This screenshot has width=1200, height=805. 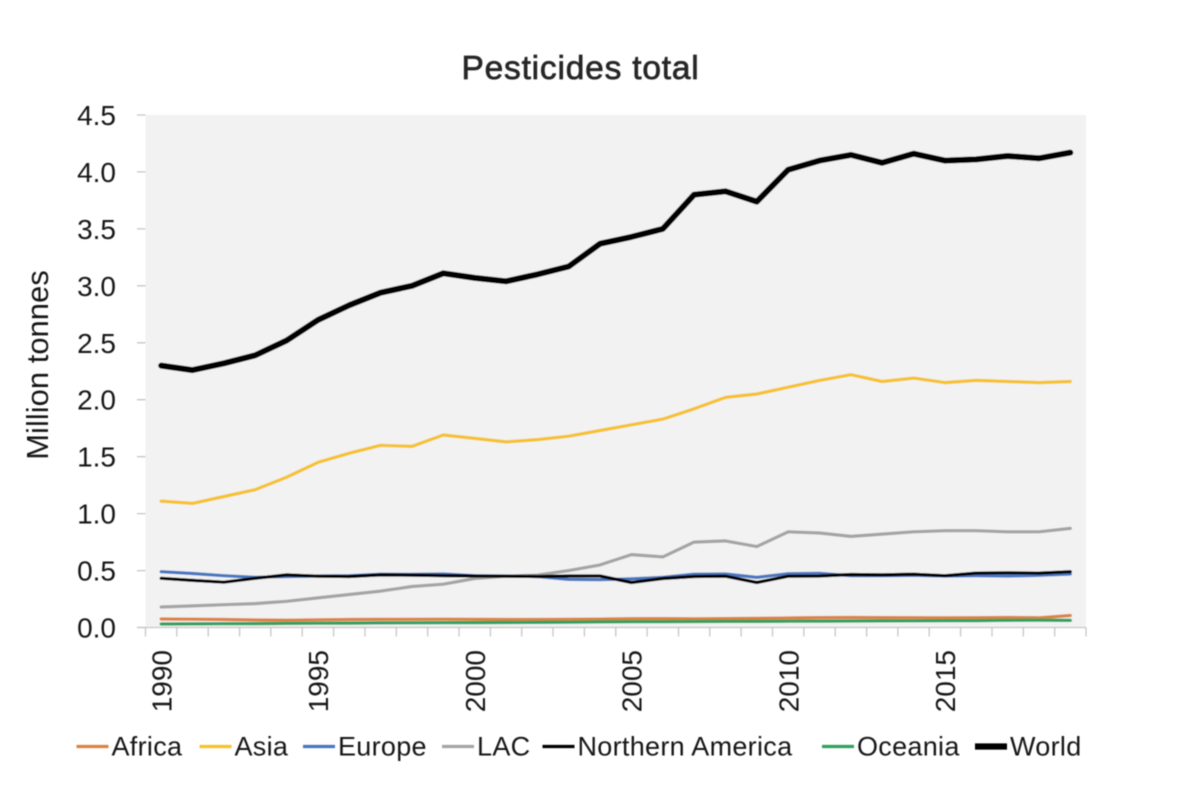 What do you see at coordinates (788, 681) in the screenshot?
I see `svg-text: 2010` at bounding box center [788, 681].